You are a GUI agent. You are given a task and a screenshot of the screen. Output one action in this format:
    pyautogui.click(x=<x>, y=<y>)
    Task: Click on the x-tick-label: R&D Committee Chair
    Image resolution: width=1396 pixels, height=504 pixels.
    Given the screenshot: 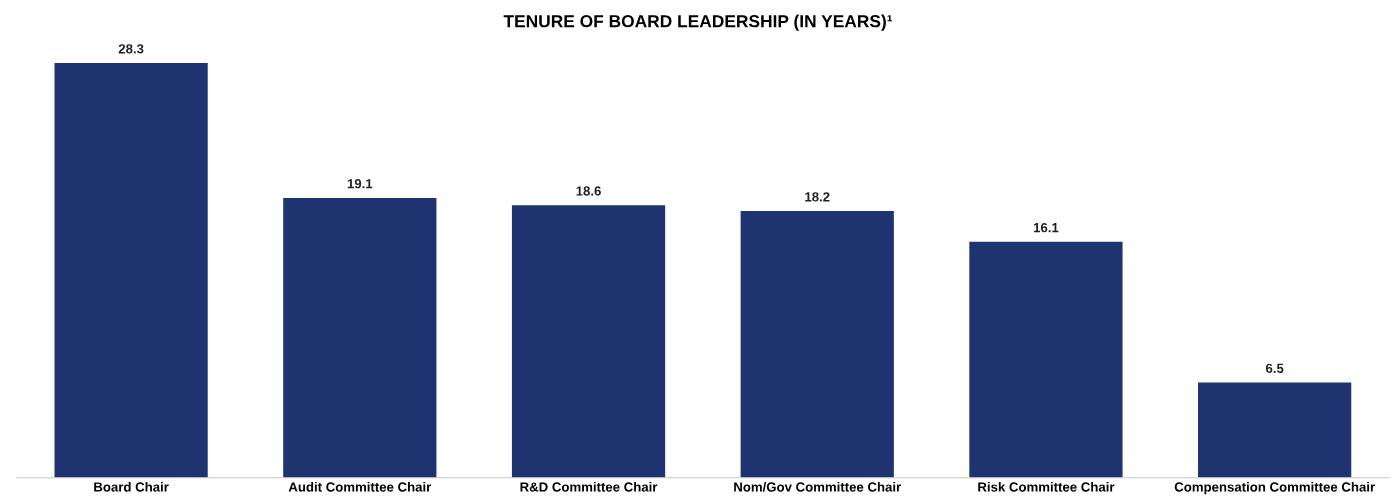 What is the action you would take?
    pyautogui.click(x=589, y=486)
    